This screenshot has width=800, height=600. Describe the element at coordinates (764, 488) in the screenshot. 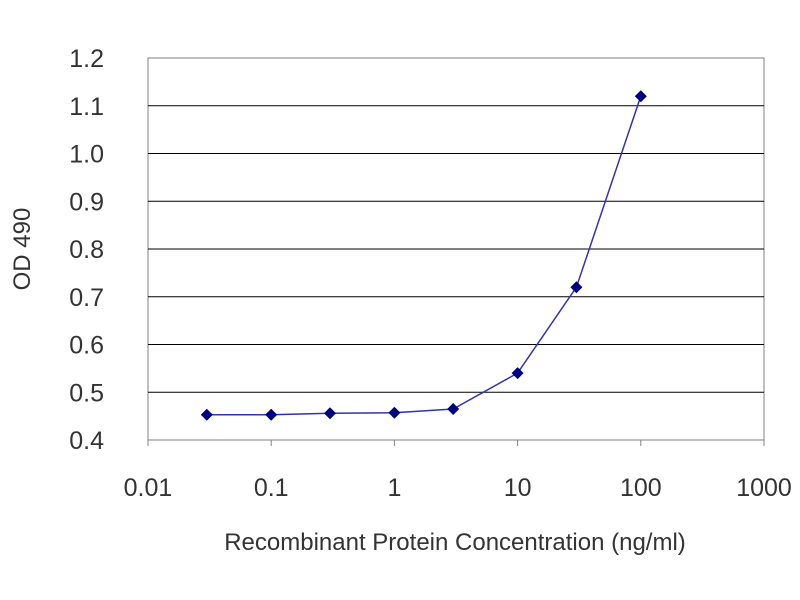

I see `x-tick-label: 1000` at that location.